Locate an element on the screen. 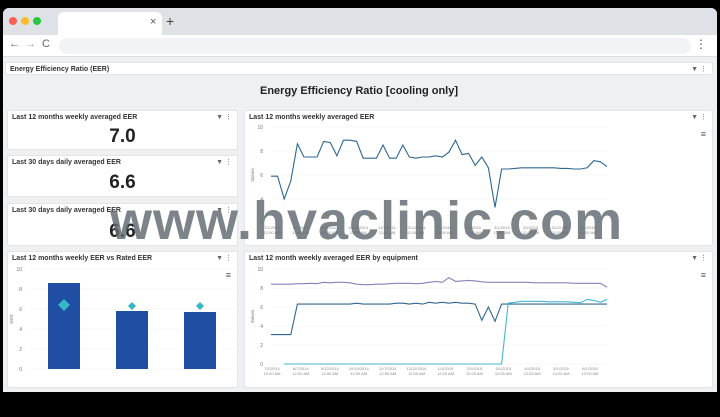  address-bar: ← → C ⋮ is located at coordinates (360, 46).